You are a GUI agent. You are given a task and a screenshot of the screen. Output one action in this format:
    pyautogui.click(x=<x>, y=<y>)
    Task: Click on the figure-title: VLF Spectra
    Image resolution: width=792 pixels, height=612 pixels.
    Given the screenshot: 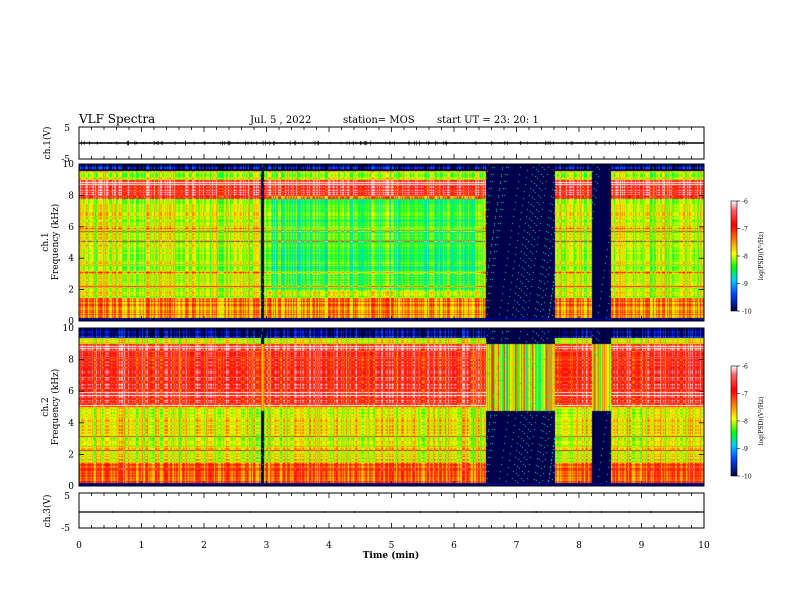 What is the action you would take?
    pyautogui.click(x=116, y=119)
    